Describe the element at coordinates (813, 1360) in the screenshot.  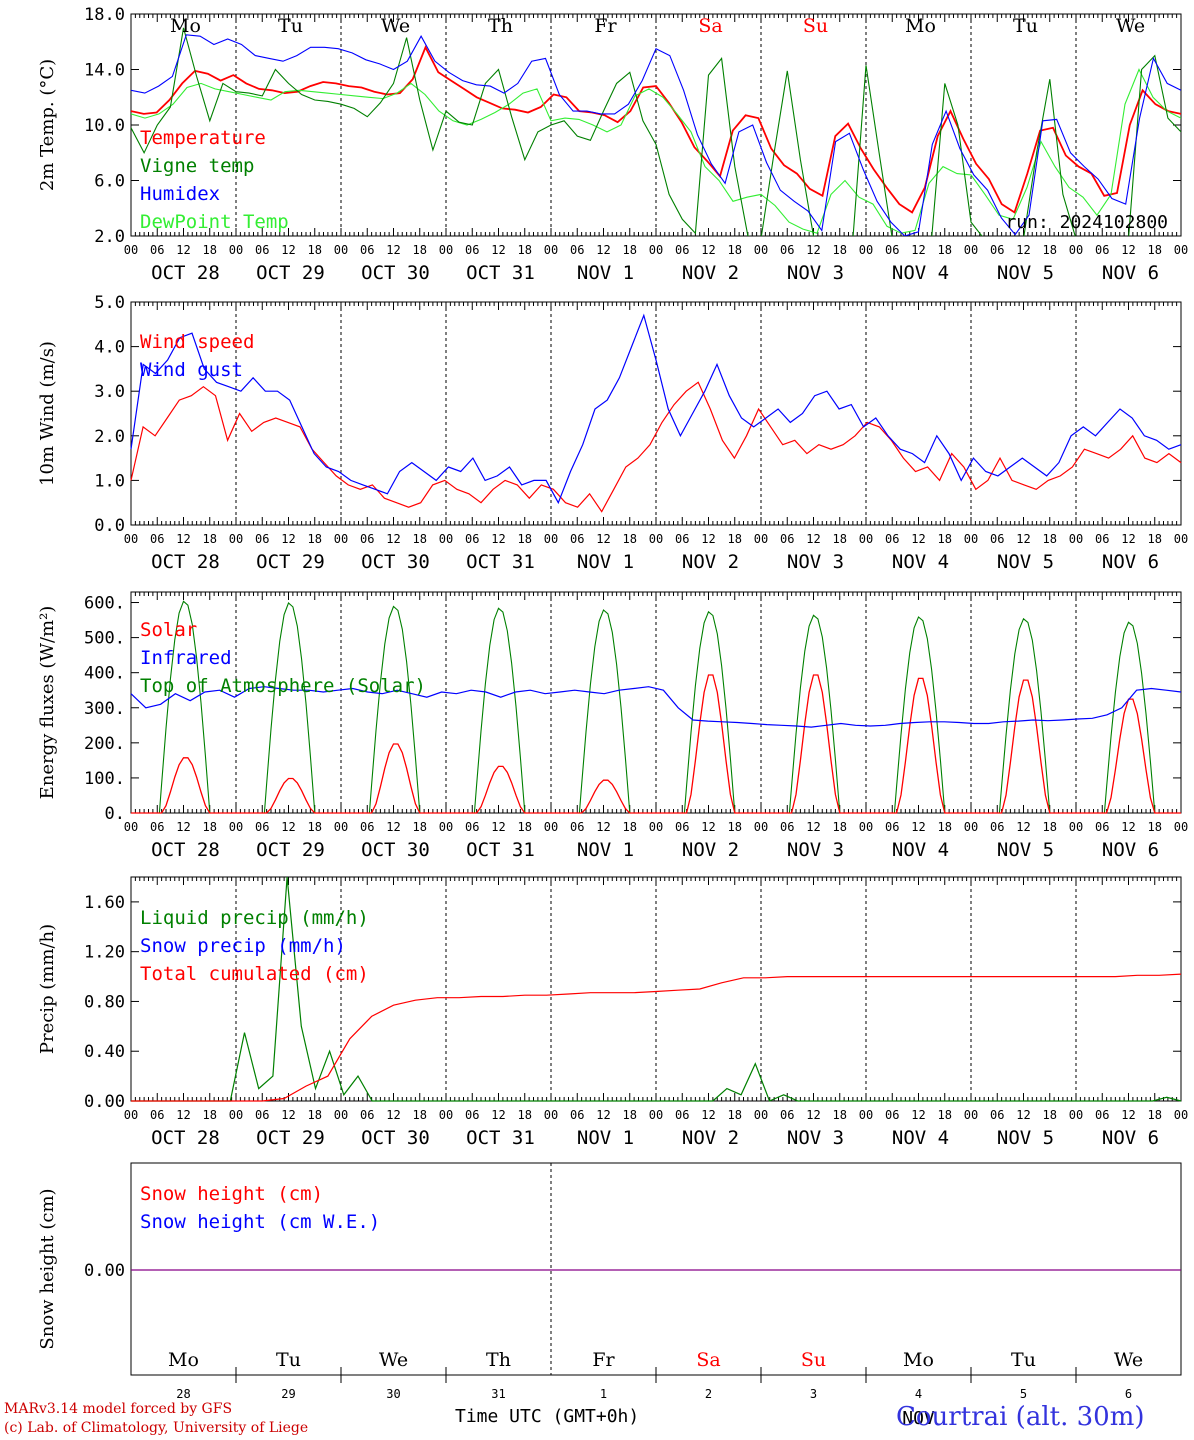
I see `weekday-label: Su` at that location.